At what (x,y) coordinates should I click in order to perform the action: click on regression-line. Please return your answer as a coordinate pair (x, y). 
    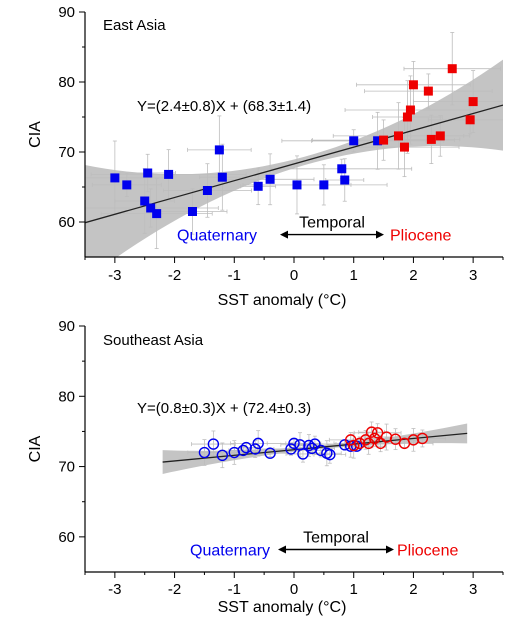
    Looking at the image, I should click on (315, 447).